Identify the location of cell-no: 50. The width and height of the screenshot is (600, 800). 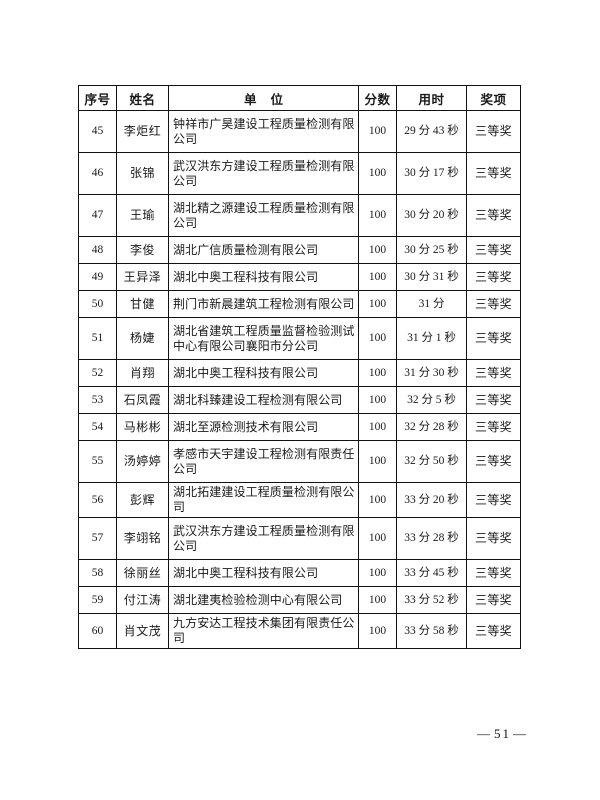
(97, 304).